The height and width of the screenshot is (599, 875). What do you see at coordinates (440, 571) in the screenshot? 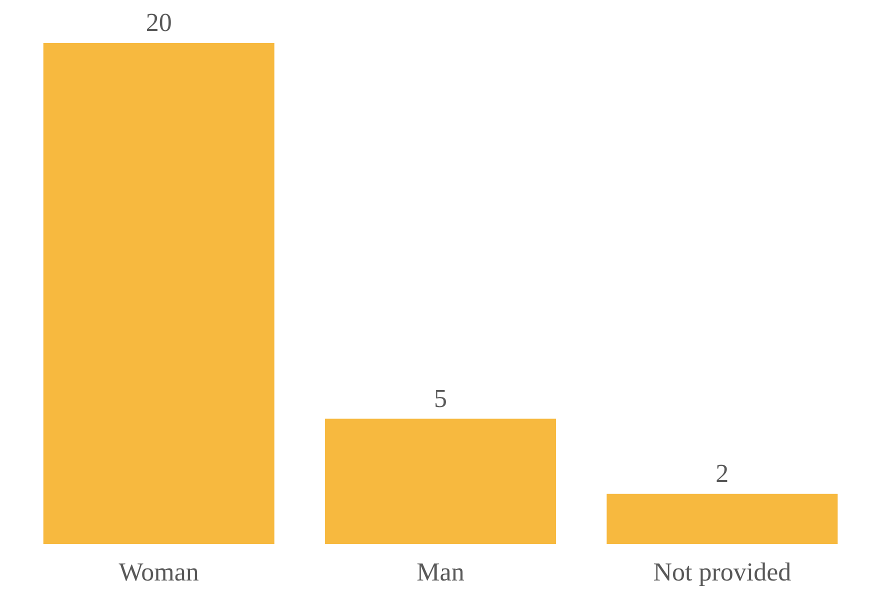
I see `x-tick-label: Man` at bounding box center [440, 571].